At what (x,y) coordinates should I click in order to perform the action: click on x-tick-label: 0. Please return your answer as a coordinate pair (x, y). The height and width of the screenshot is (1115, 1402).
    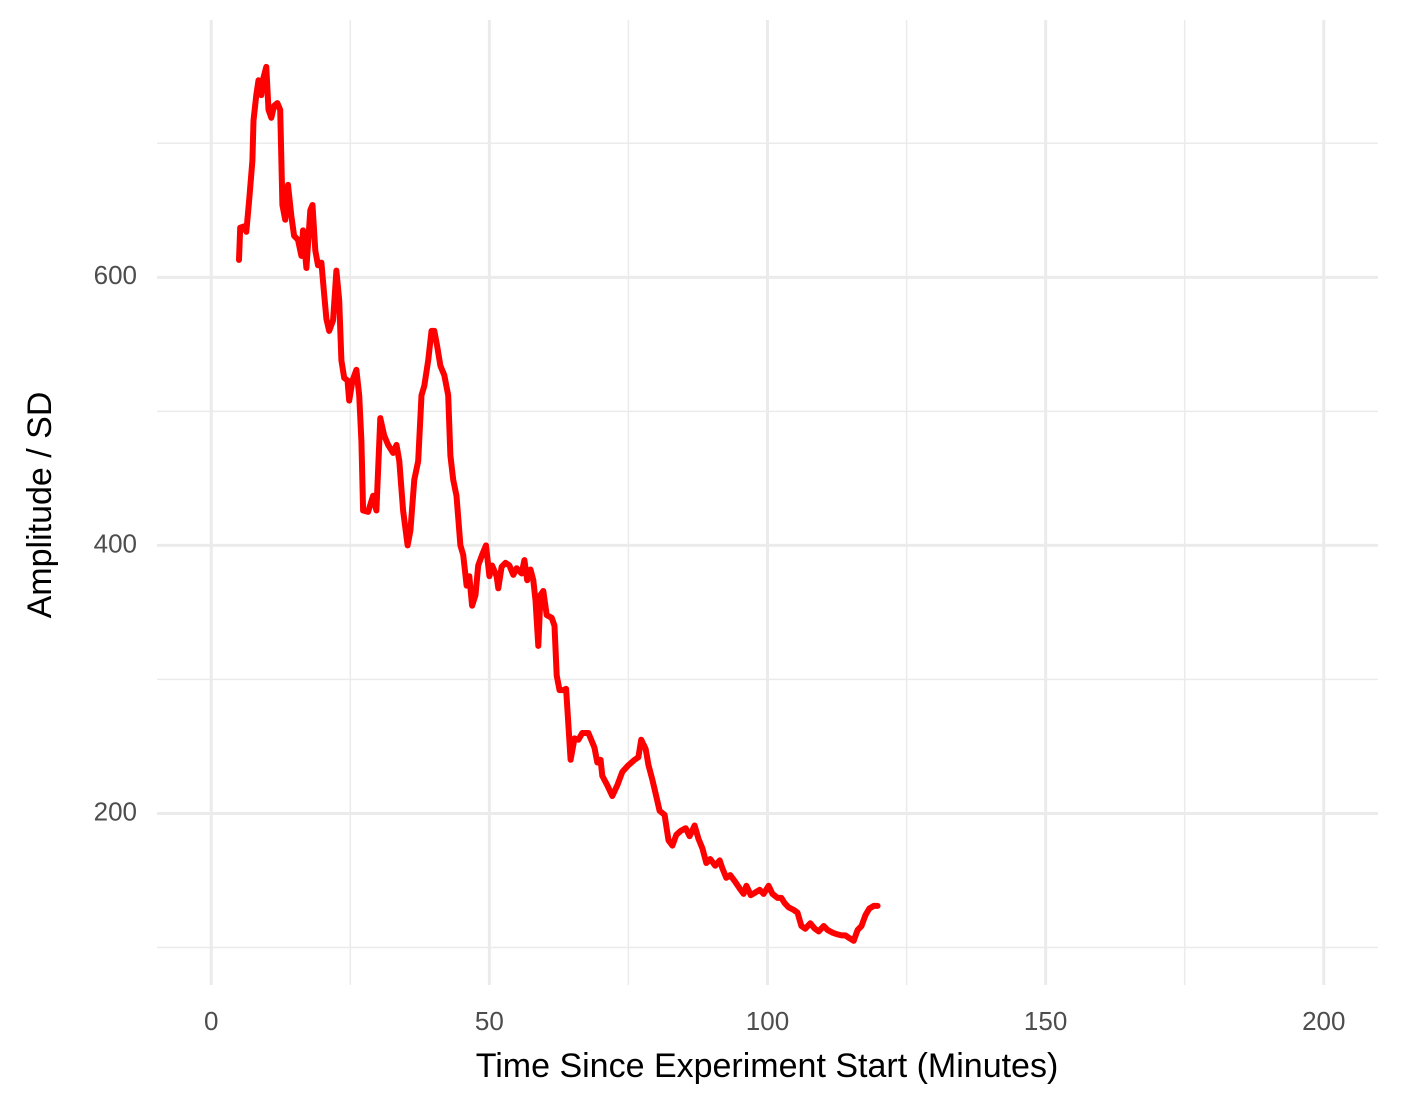
    Looking at the image, I should click on (211, 1021).